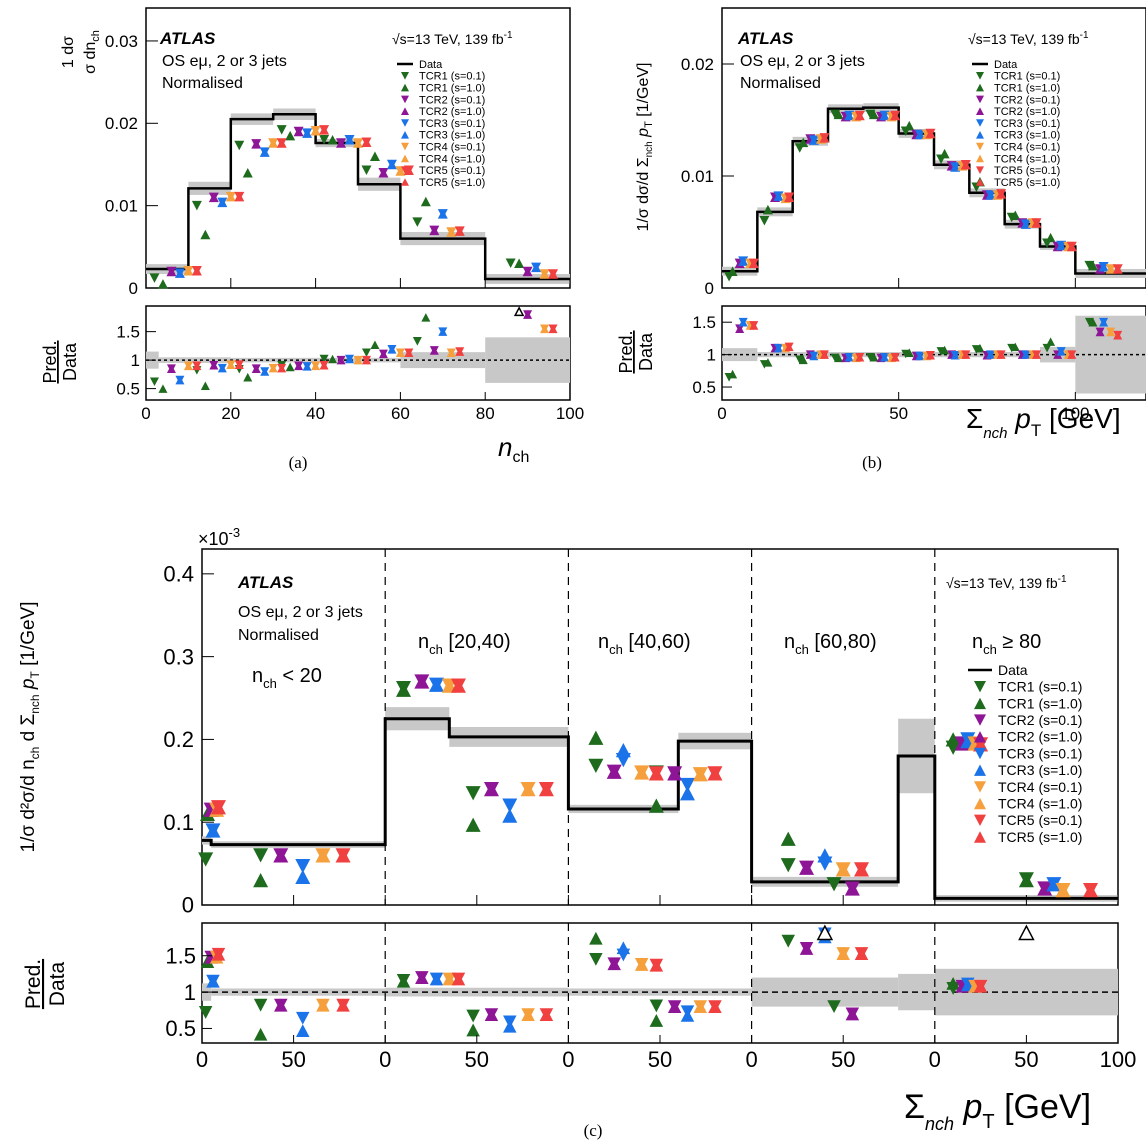  What do you see at coordinates (919, 368) in the screenshot?
I see `panel-b-ratio-plot: 0 50 100 0.5 1 1.5` at bounding box center [919, 368].